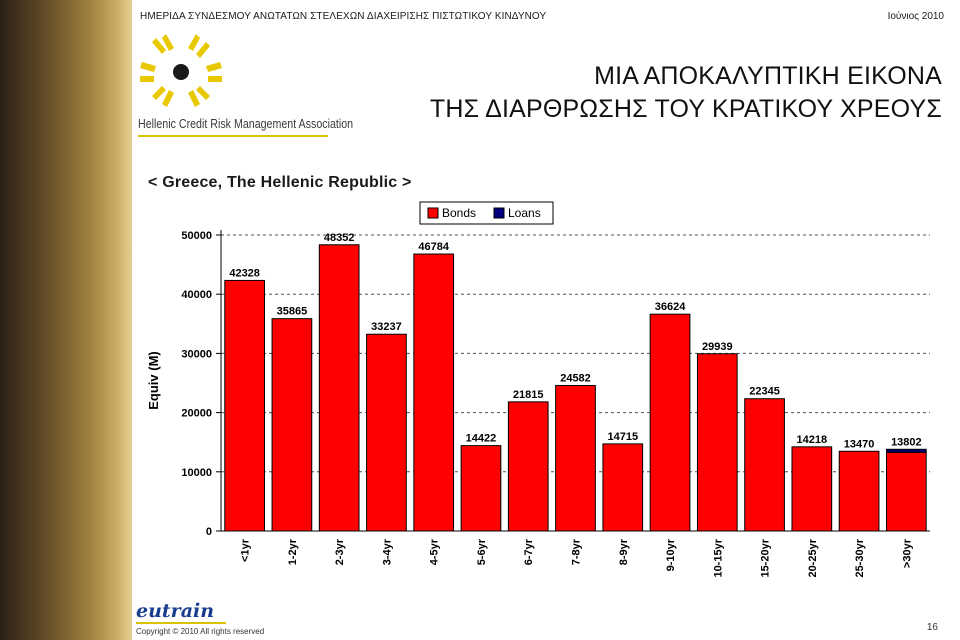 This screenshot has width=960, height=640. Describe the element at coordinates (233, 136) in the screenshot. I see `logo-underline` at that location.